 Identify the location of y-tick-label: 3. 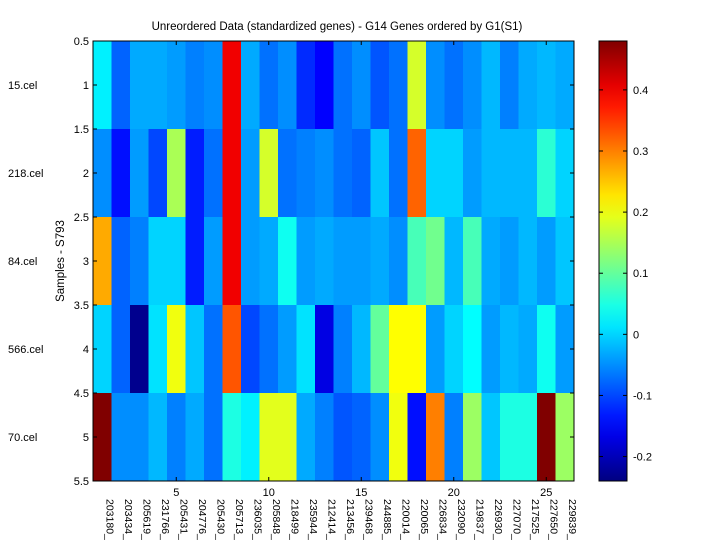
(86, 262).